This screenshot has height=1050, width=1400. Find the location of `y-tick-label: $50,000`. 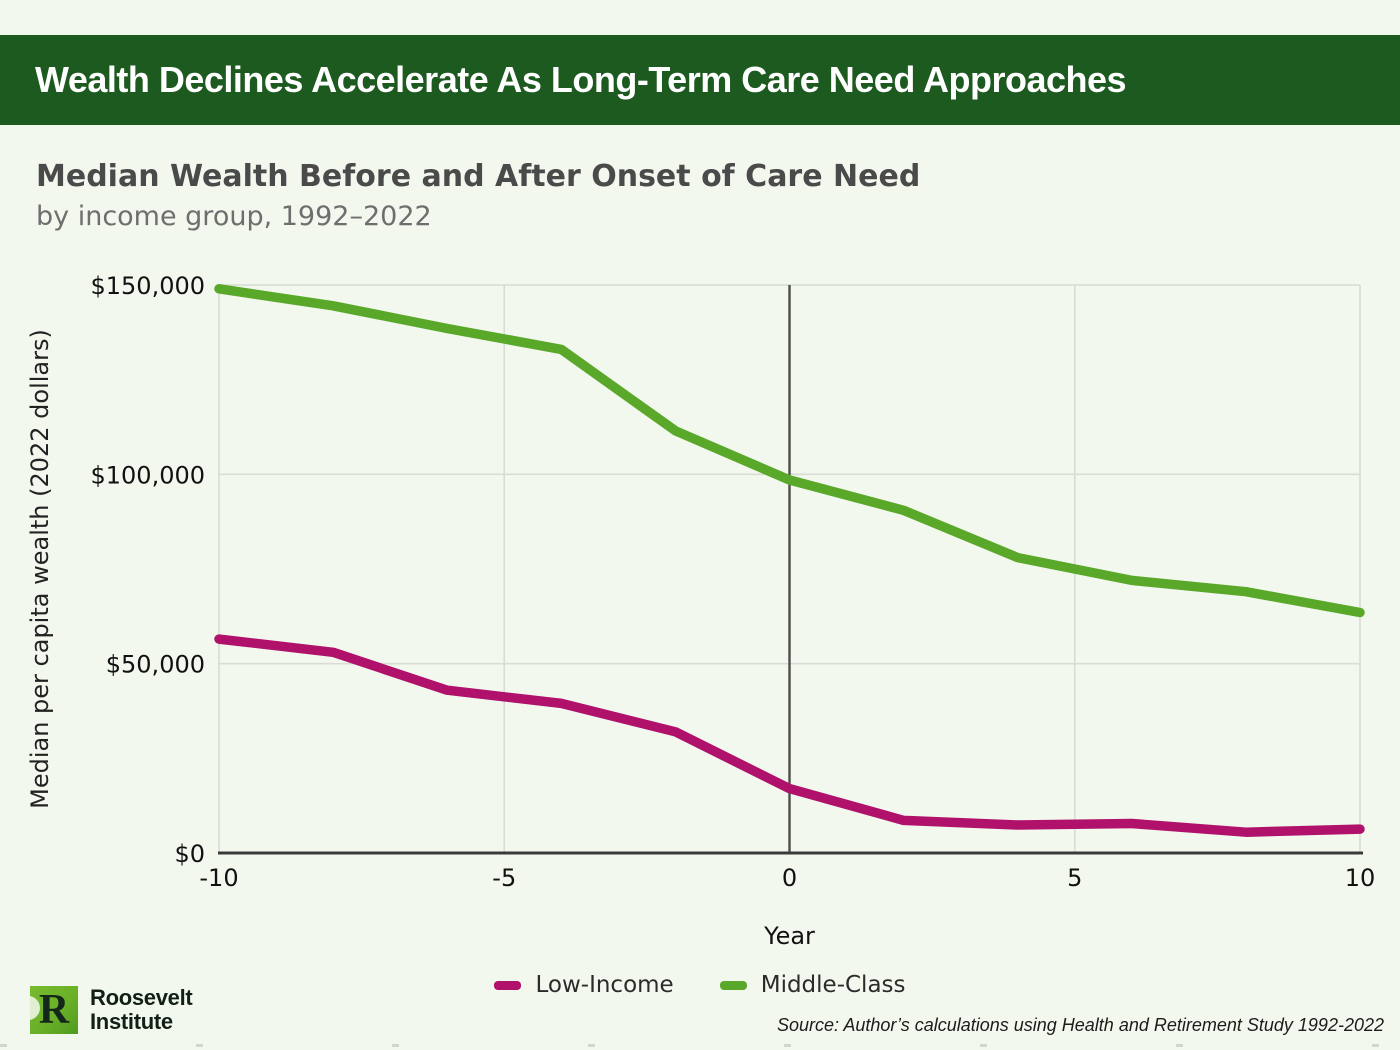

y-tick-label: $50,000 is located at coordinates (155, 665).